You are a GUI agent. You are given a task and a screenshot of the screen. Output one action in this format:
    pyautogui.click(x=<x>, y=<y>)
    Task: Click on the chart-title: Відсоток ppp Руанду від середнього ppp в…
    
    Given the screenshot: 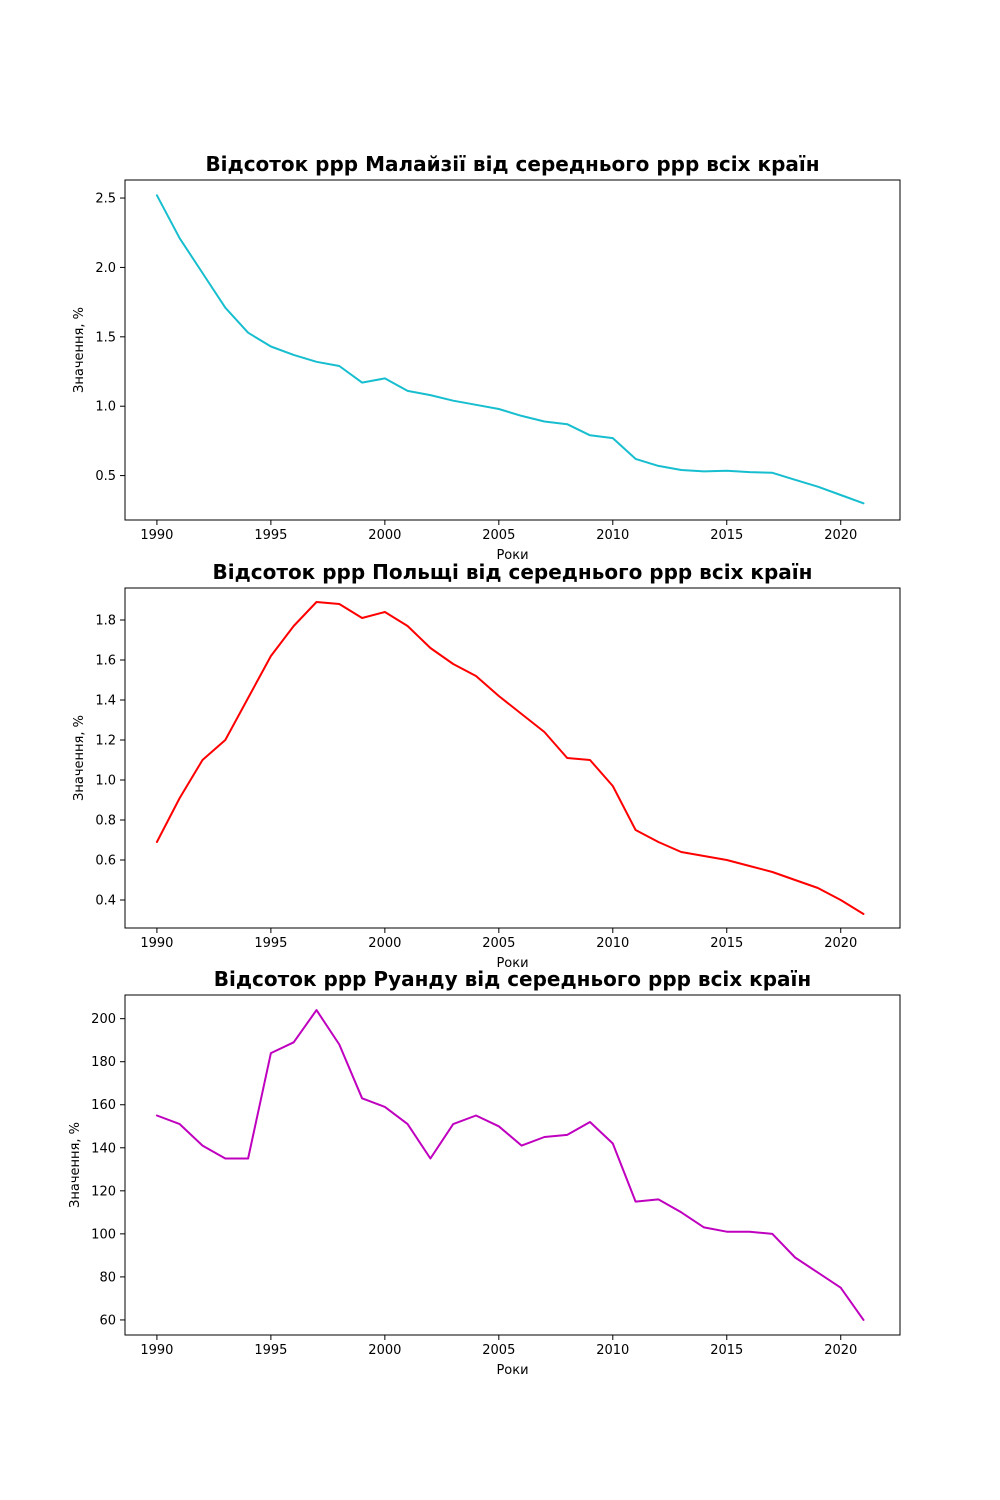 What is the action you would take?
    pyautogui.click(x=512, y=979)
    